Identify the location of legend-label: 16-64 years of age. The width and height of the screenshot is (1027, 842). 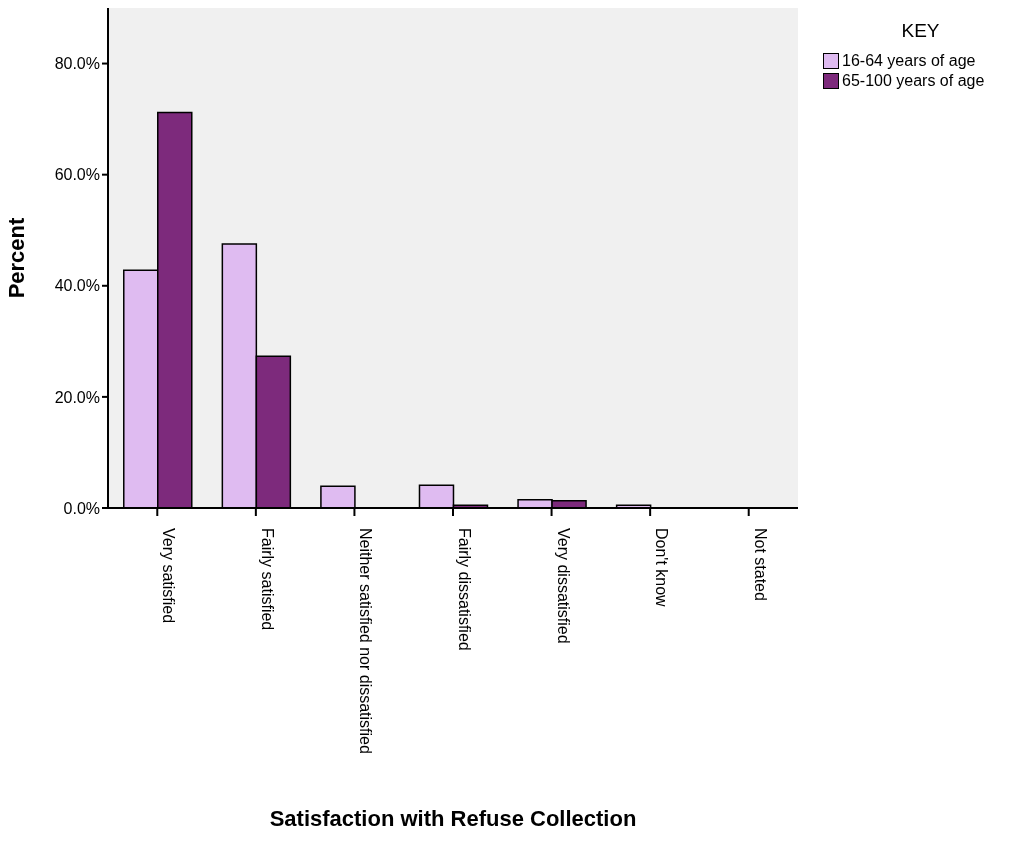
(909, 61).